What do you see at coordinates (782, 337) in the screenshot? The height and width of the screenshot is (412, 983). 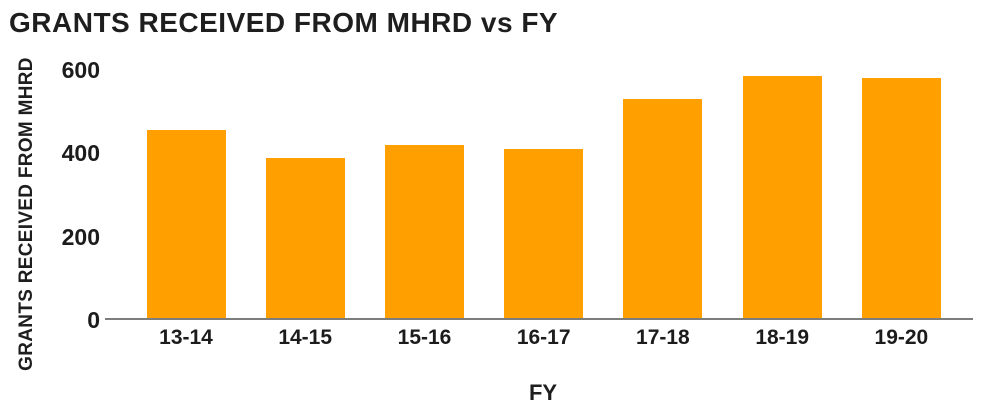 I see `x-tick-label-18-19: 18-19` at bounding box center [782, 337].